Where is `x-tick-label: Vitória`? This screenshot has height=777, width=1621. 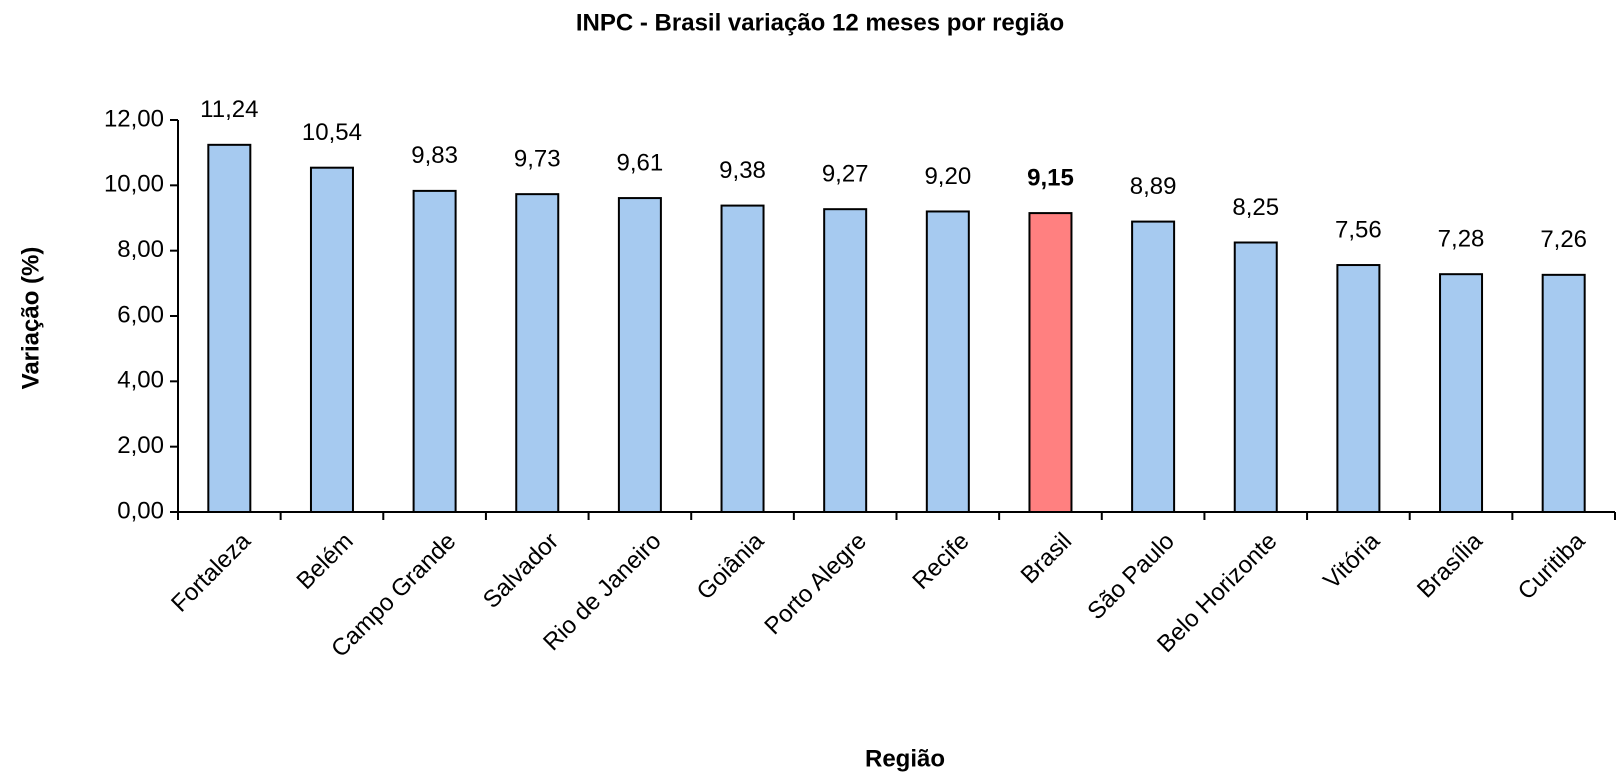
x-tick-label: Vitória is located at coordinates (1351, 560).